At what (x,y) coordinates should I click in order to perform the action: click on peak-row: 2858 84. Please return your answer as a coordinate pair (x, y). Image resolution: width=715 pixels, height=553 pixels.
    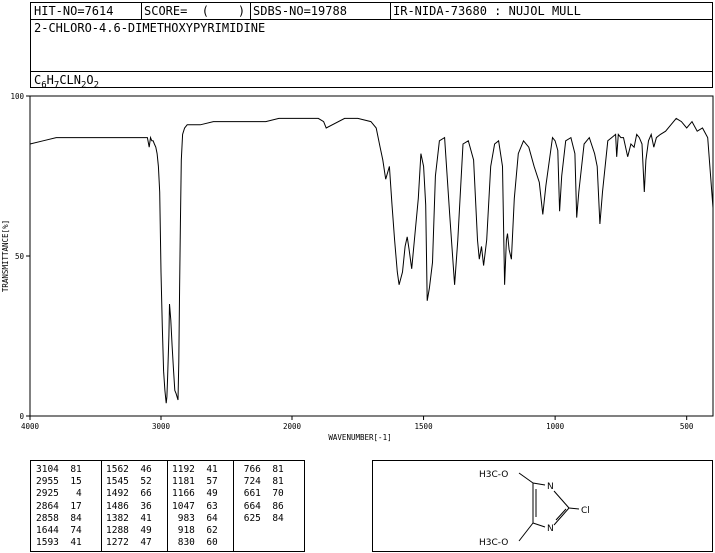
    Looking at the image, I should click on (59, 519).